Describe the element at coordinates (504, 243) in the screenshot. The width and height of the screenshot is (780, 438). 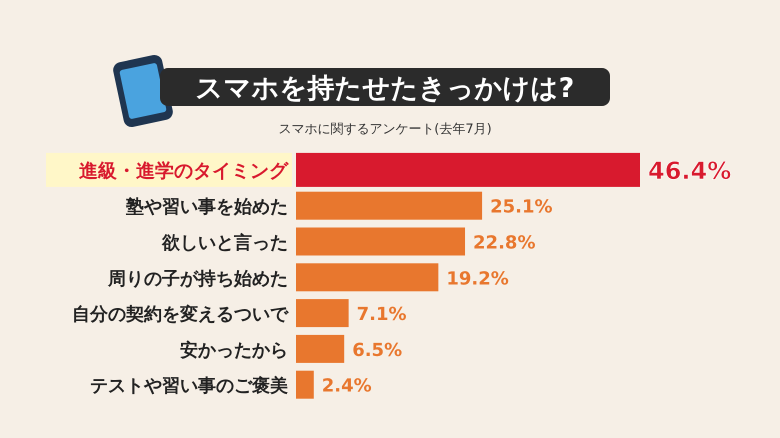
I see `data-label: 22.8%` at that location.